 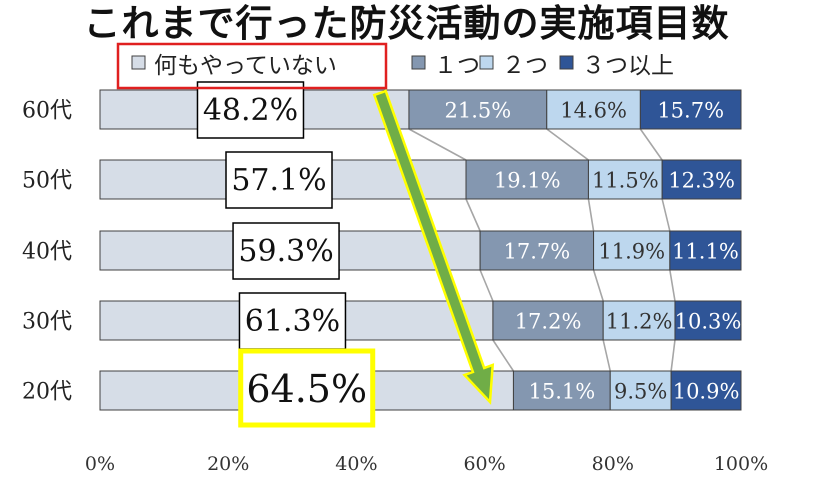 I want to click on category-label: 60代, so click(x=47, y=111).